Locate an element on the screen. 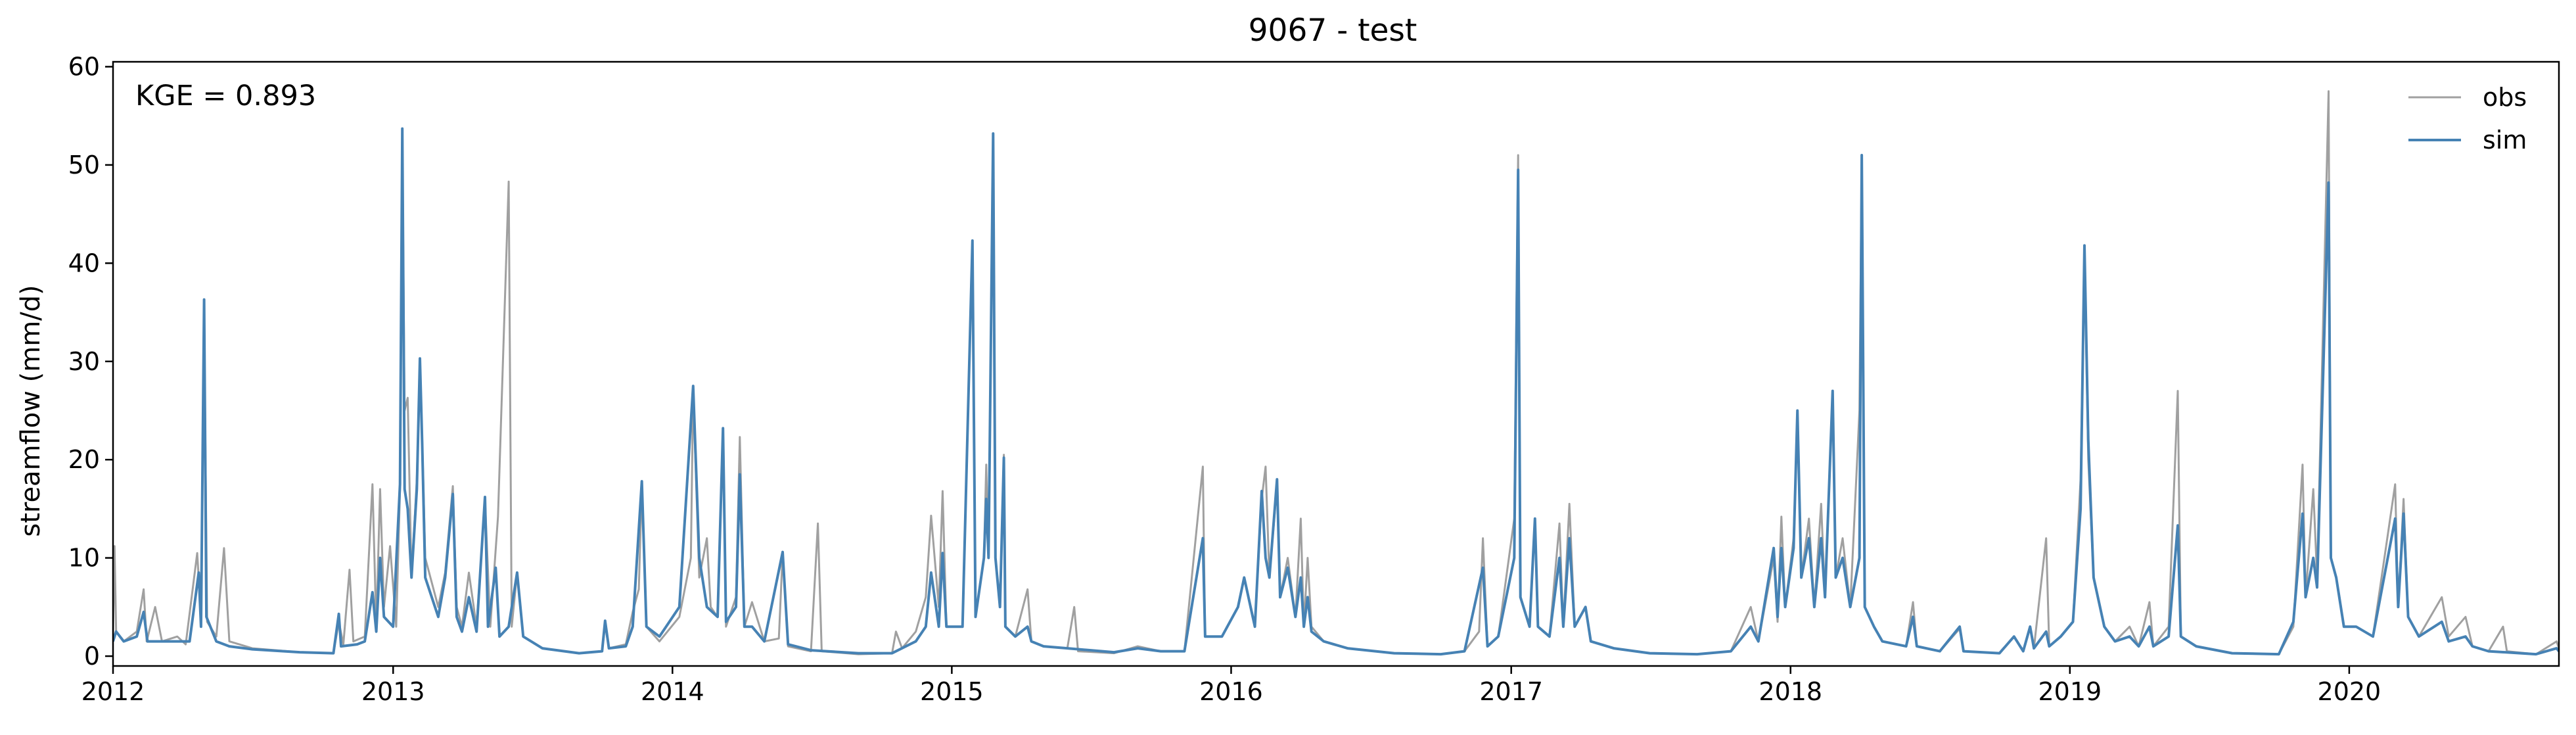 This screenshot has width=2576, height=735. y-tick-label: 30 is located at coordinates (84, 361).